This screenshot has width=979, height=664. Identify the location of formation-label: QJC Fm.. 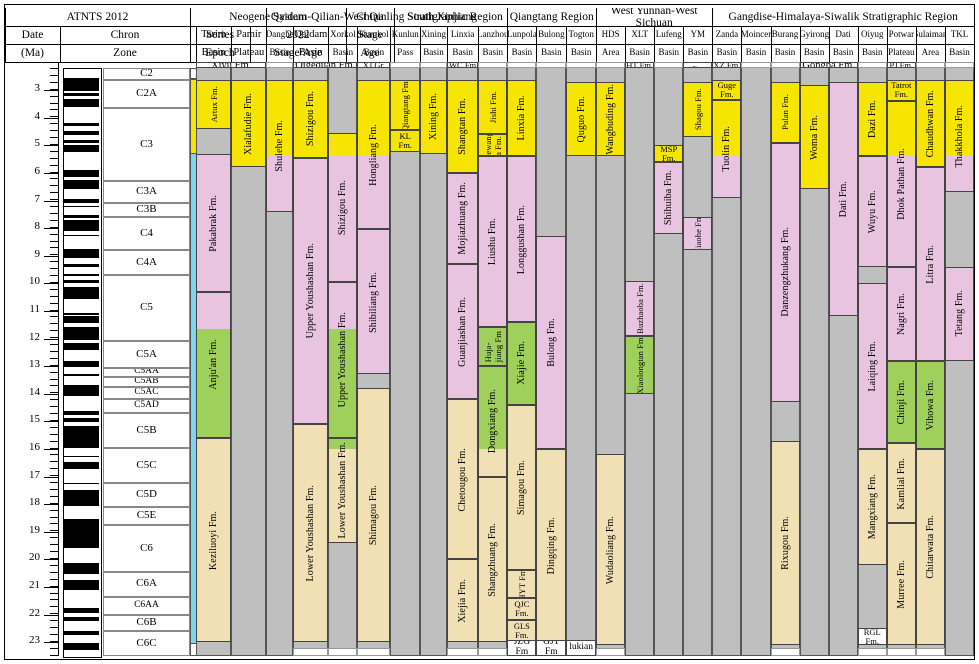
(522, 609).